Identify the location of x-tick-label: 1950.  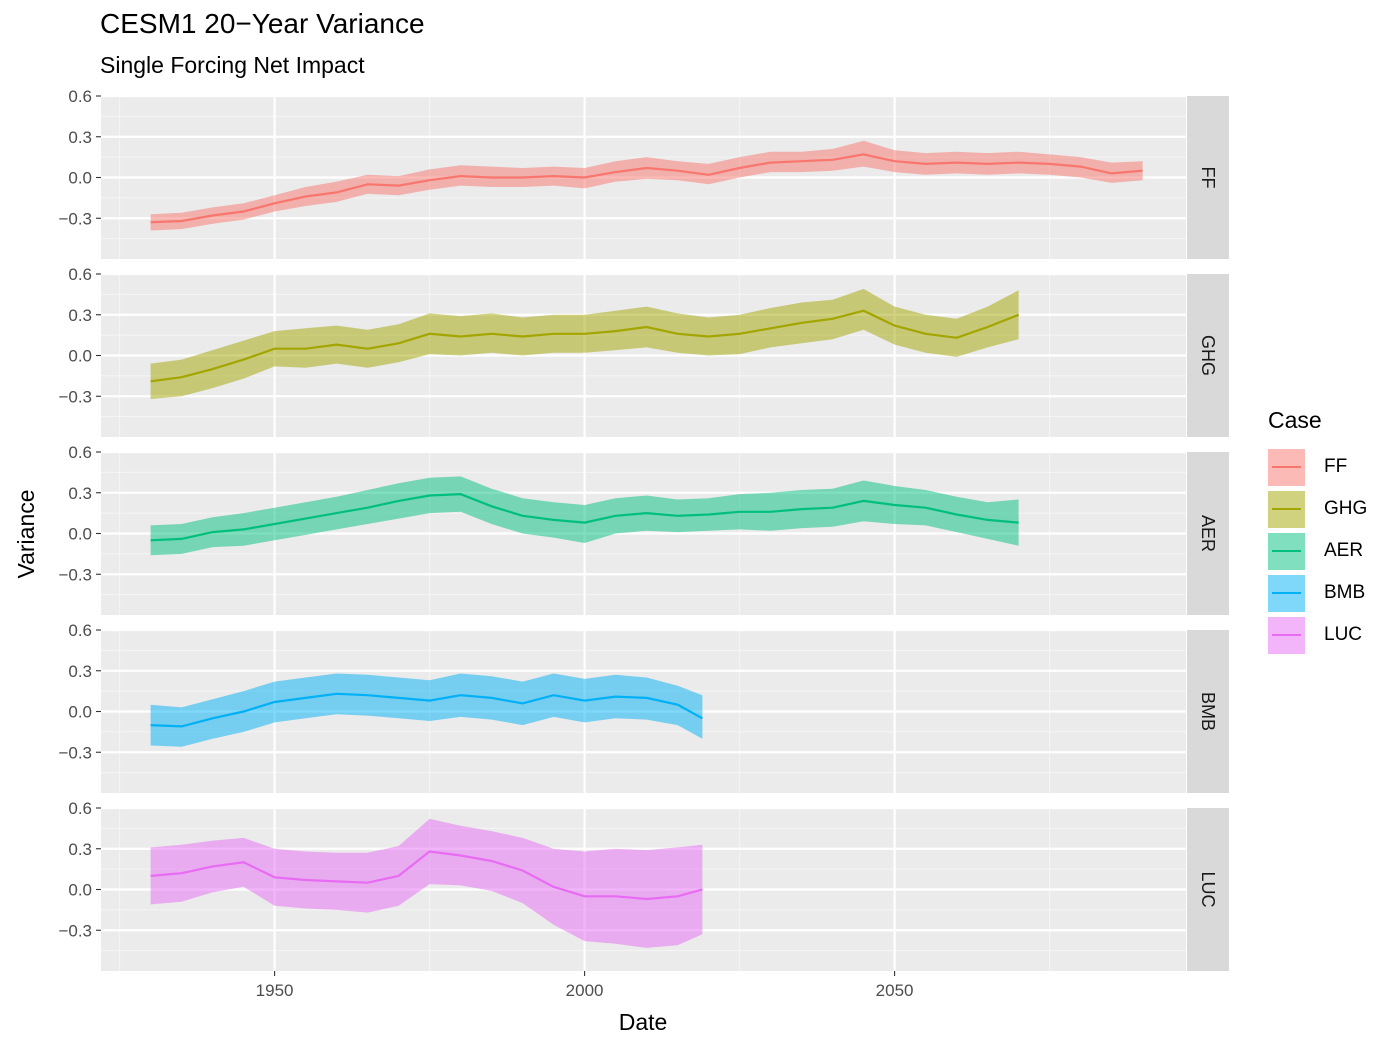
(275, 990).